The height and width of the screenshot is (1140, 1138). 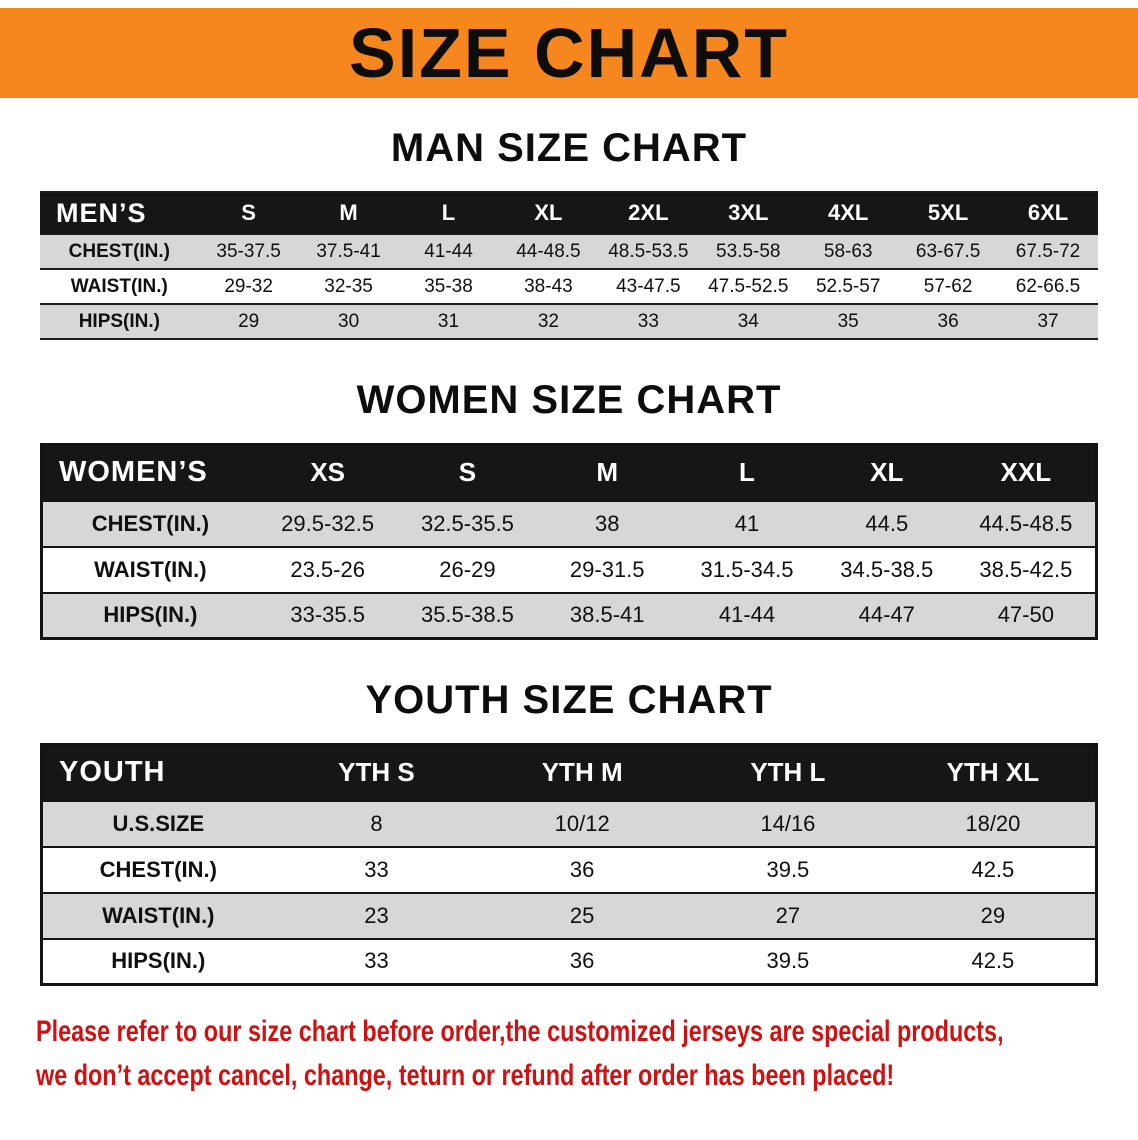 What do you see at coordinates (1048, 213) in the screenshot?
I see `size-column-header: 6XL` at bounding box center [1048, 213].